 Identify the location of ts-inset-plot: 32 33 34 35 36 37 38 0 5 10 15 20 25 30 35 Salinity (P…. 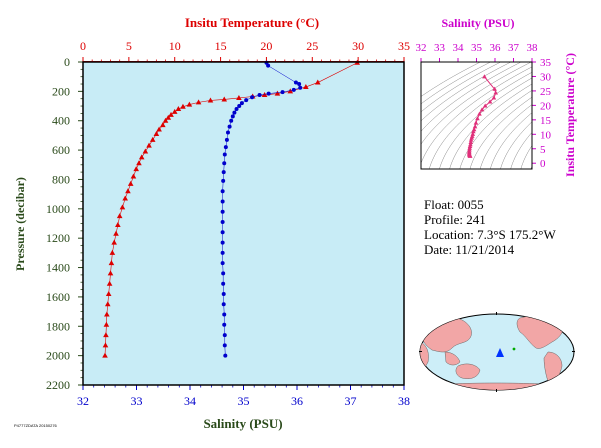
(497, 96).